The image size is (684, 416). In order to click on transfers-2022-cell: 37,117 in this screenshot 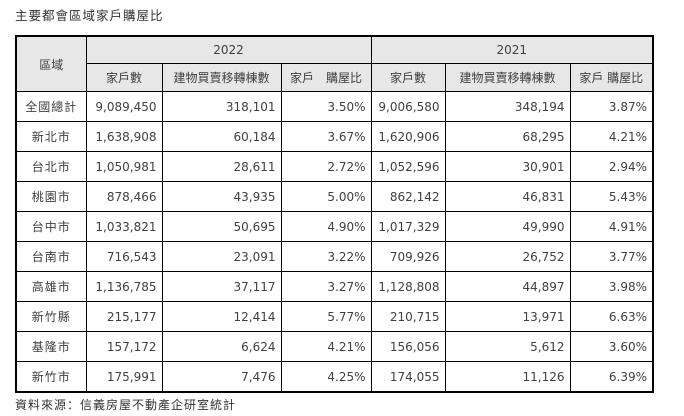, I will do `click(221, 286)`.